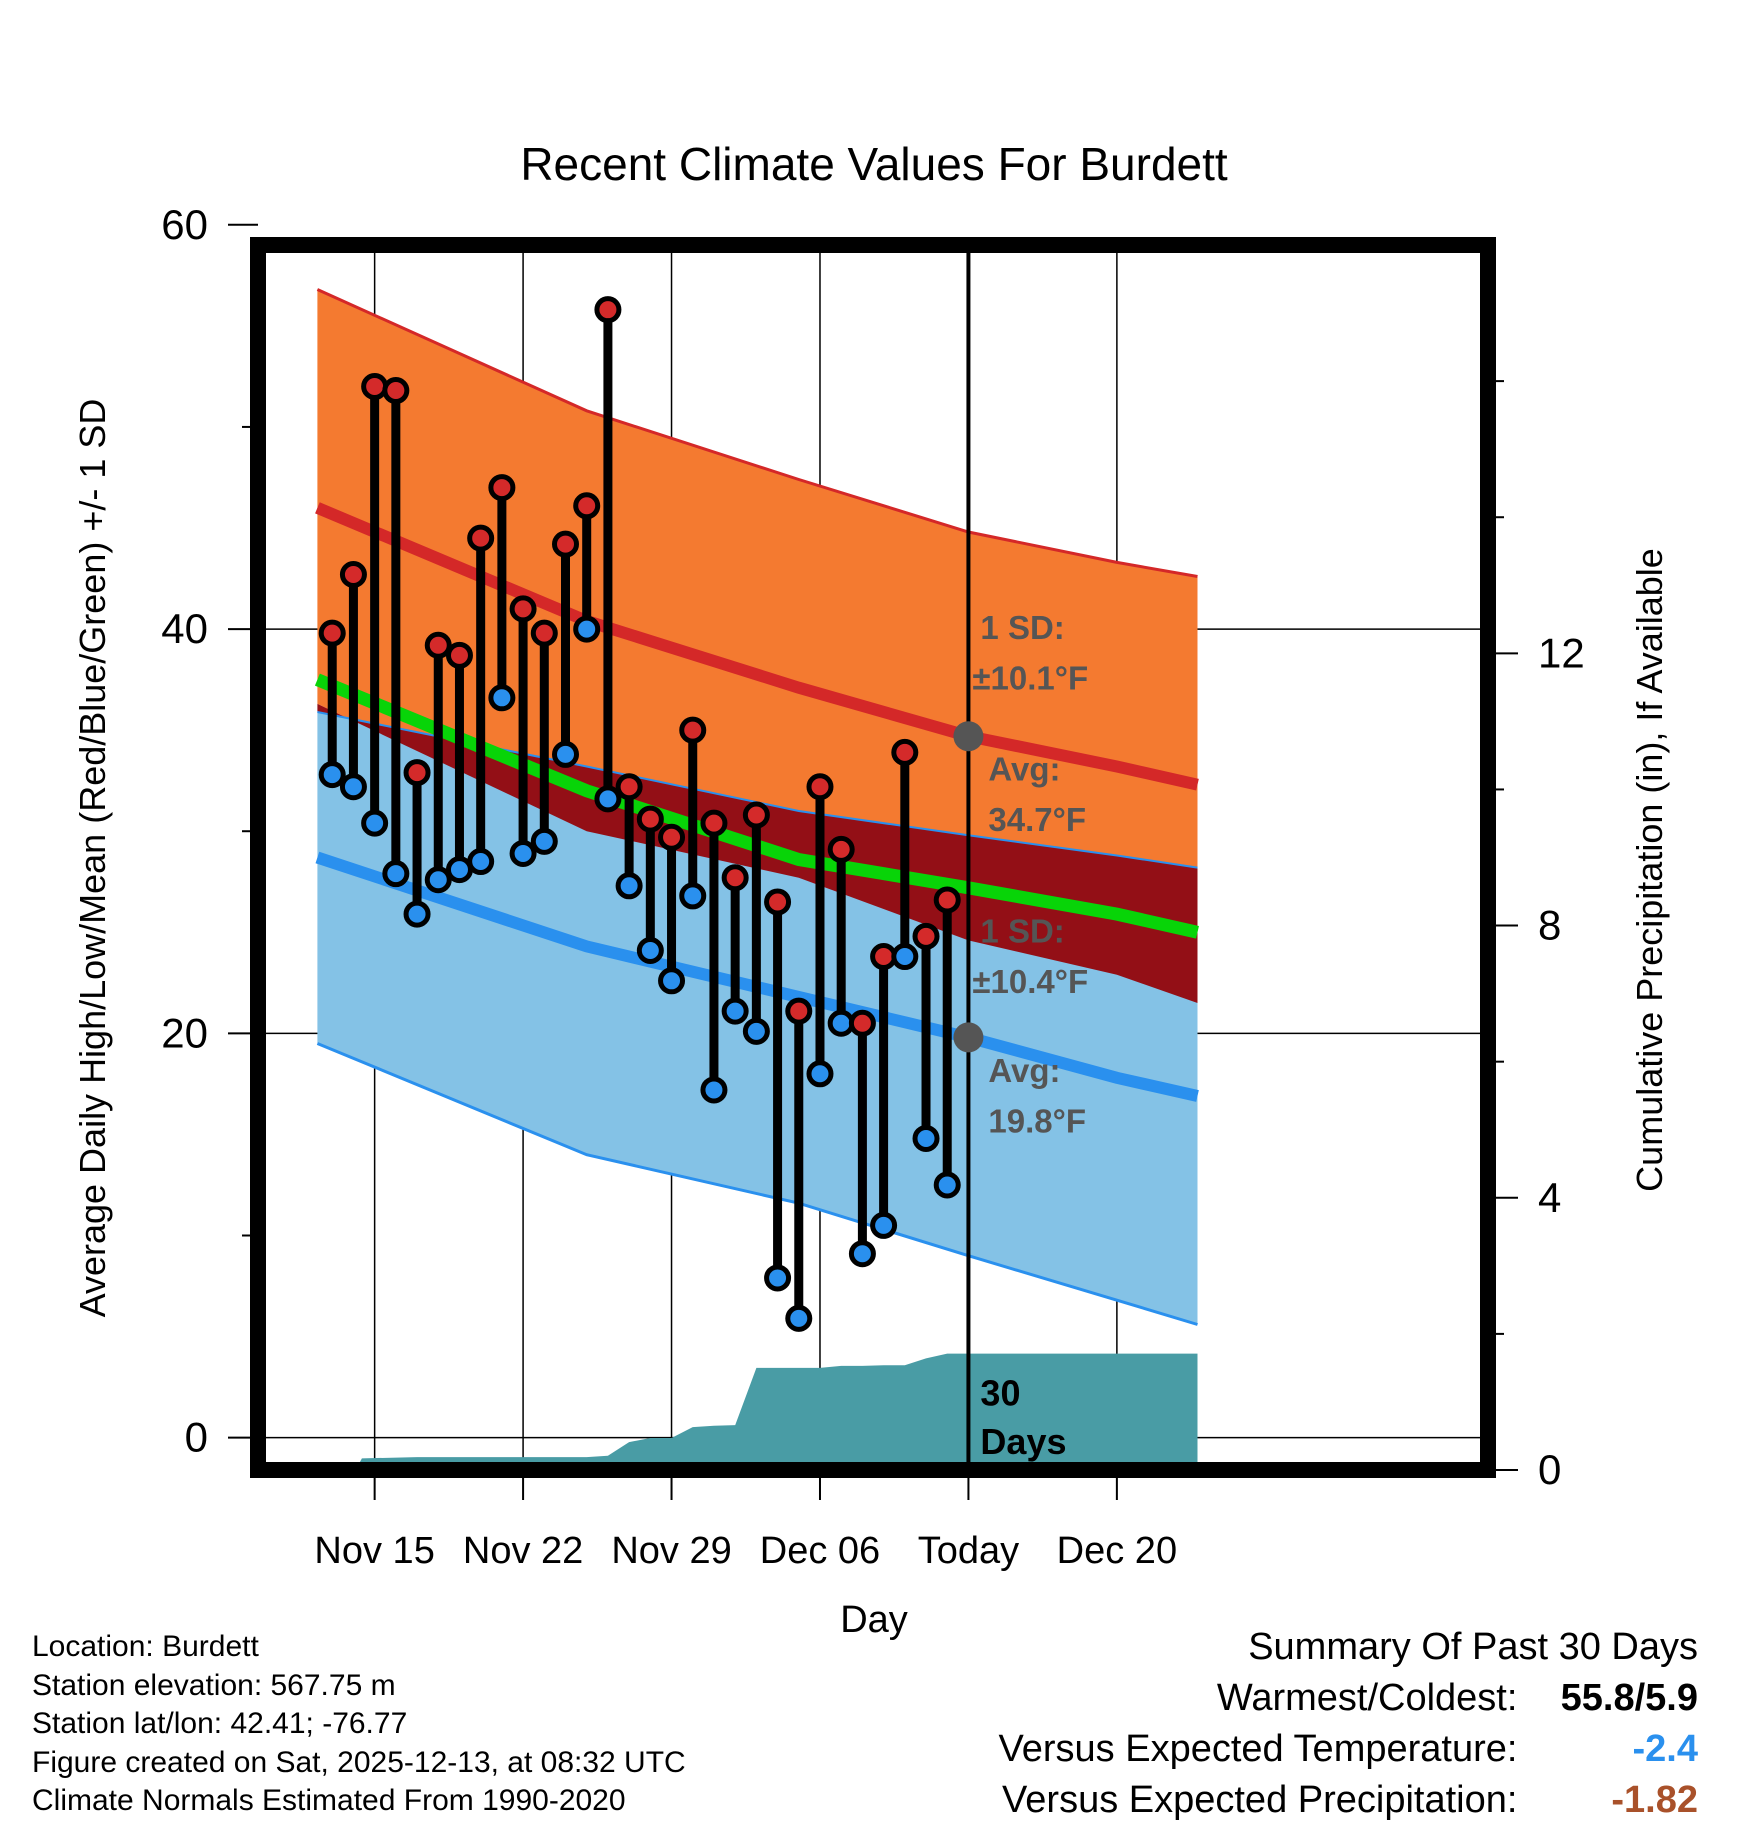 This screenshot has height=1828, width=1748. I want to click on x-tick-label: Today, so click(968, 1551).